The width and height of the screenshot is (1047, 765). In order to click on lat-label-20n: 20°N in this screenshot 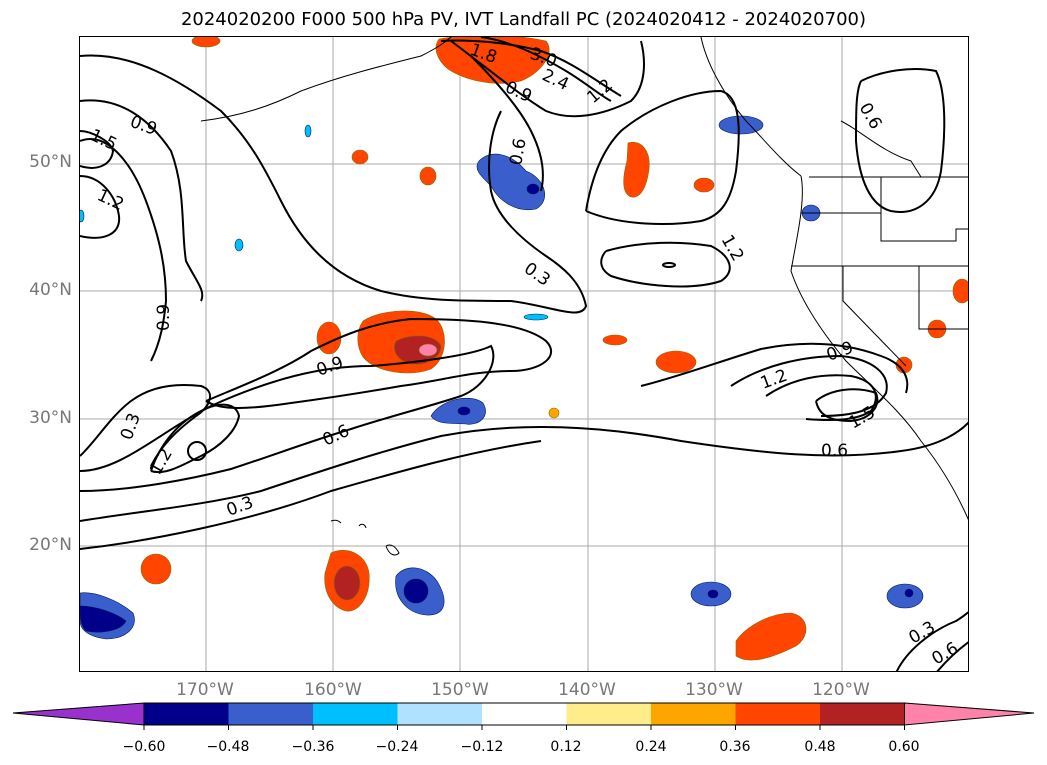, I will do `click(50, 545)`.